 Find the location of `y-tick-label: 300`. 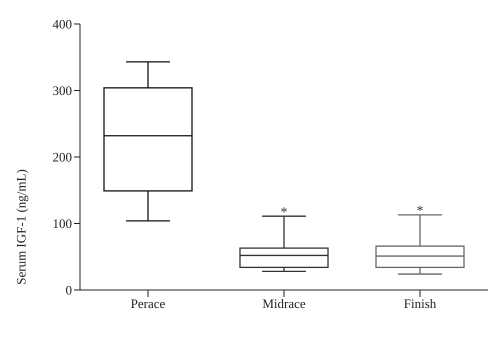

y-tick-label: 300 is located at coordinates (62, 90).